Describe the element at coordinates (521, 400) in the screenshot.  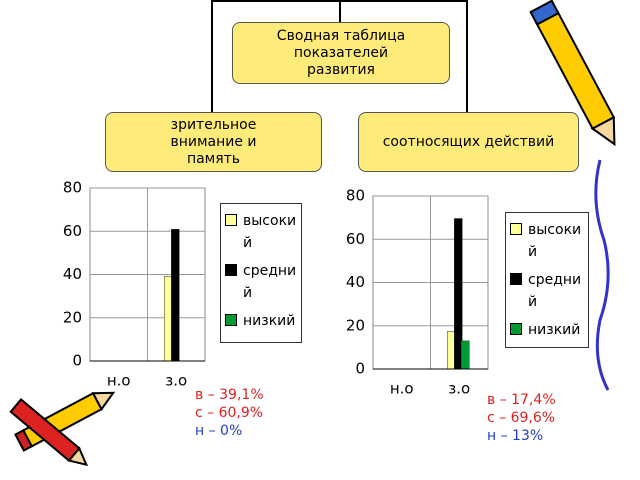
I see `annotation: в – 17,4%` at that location.